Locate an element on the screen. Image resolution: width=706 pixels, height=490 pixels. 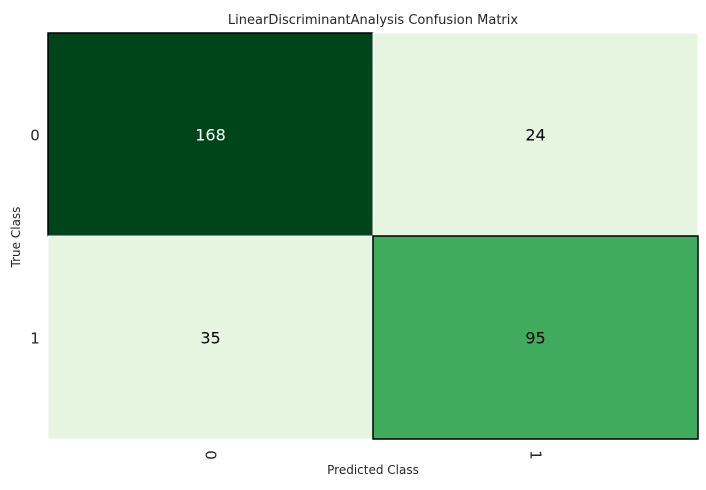
cell-value-0-0: 168 is located at coordinates (210, 135).